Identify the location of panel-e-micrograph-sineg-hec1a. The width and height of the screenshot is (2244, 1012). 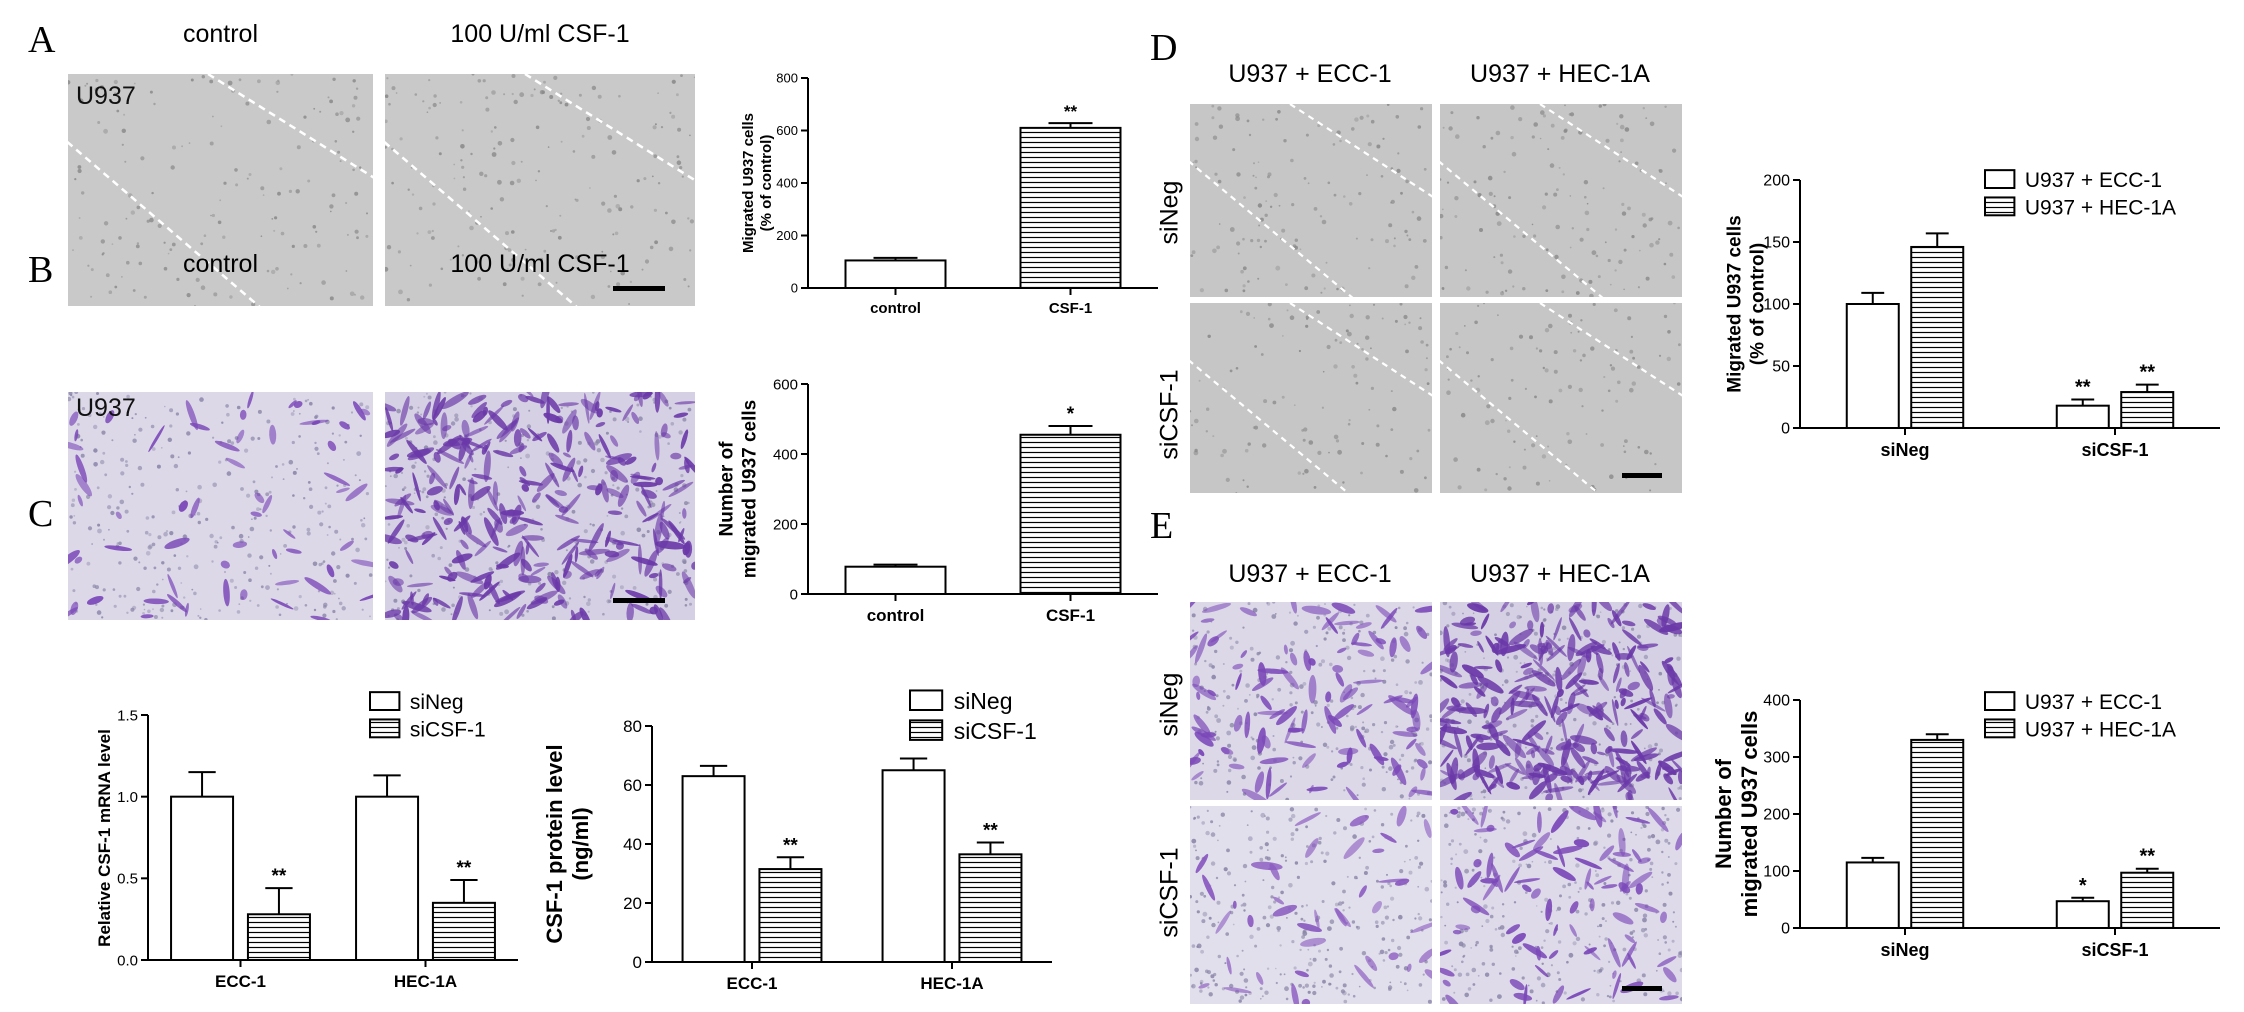
(1561, 701).